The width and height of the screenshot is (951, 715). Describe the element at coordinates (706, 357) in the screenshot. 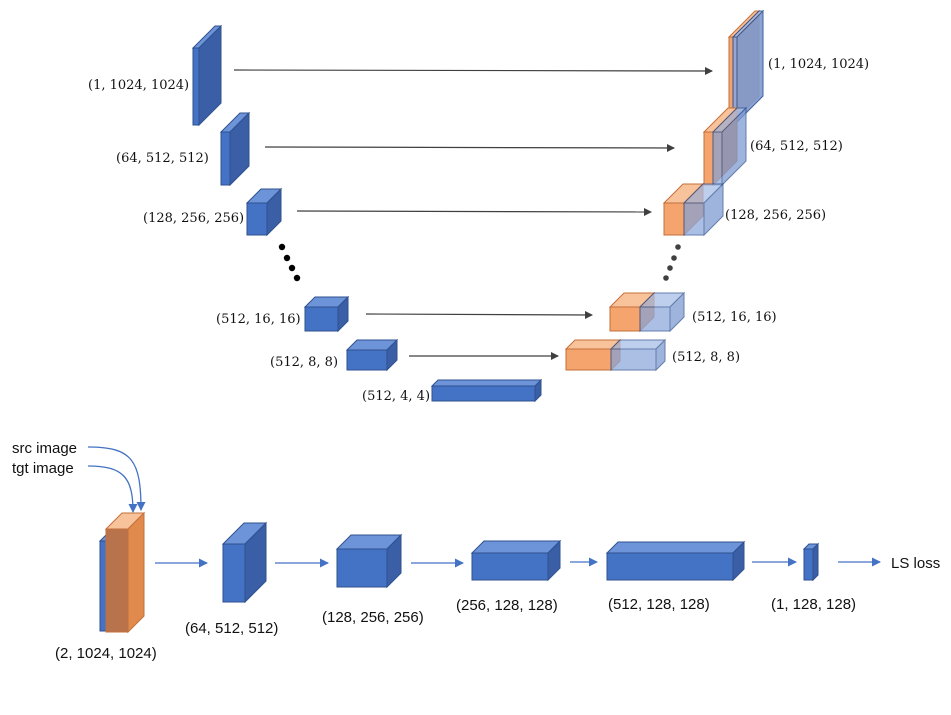

I see `dec-label-5: (512, 8, 8)` at that location.